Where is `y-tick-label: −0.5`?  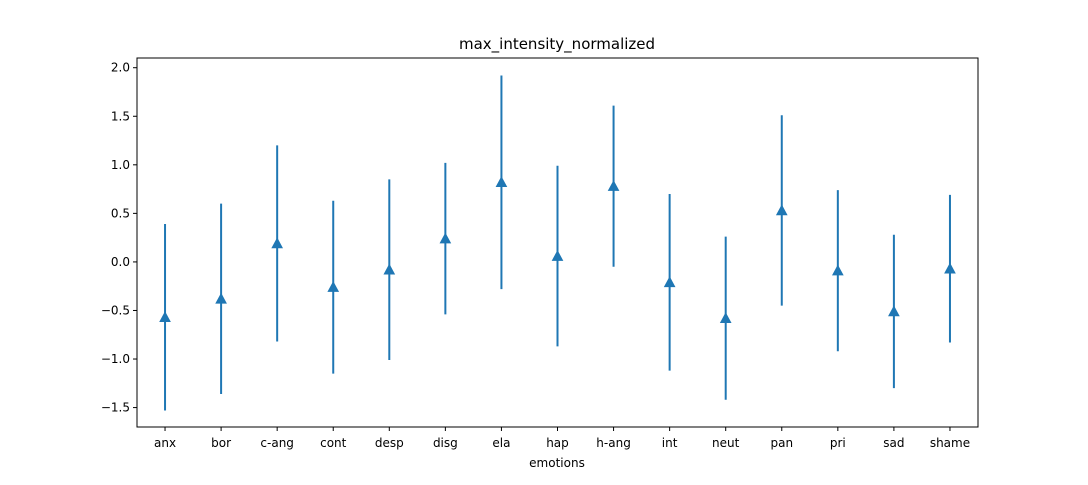 y-tick-label: −0.5 is located at coordinates (115, 310).